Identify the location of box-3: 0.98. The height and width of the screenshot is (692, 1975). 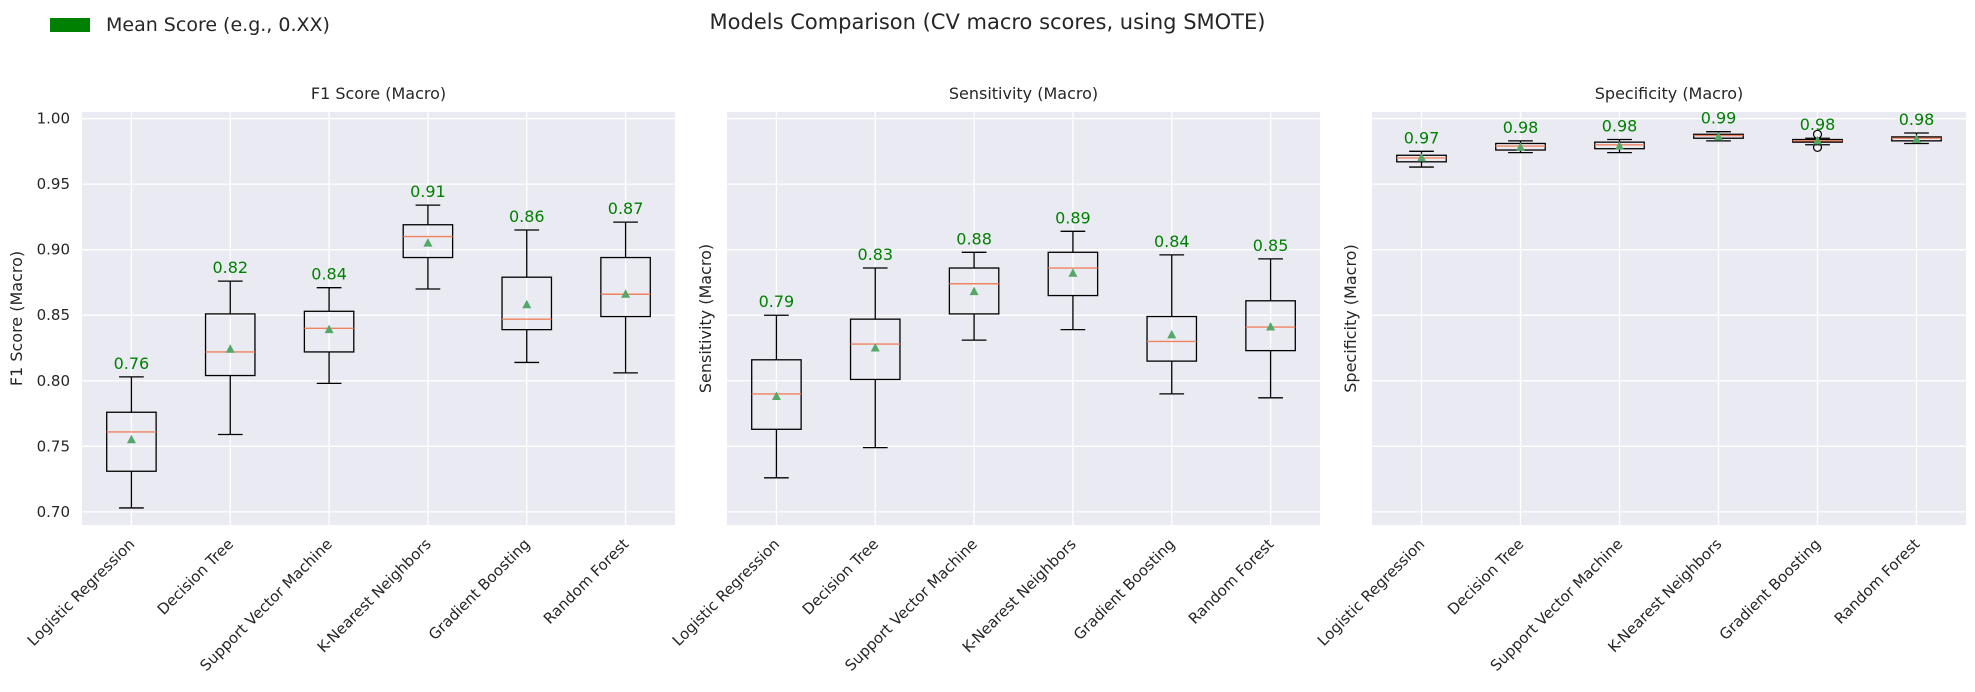
(1619, 135).